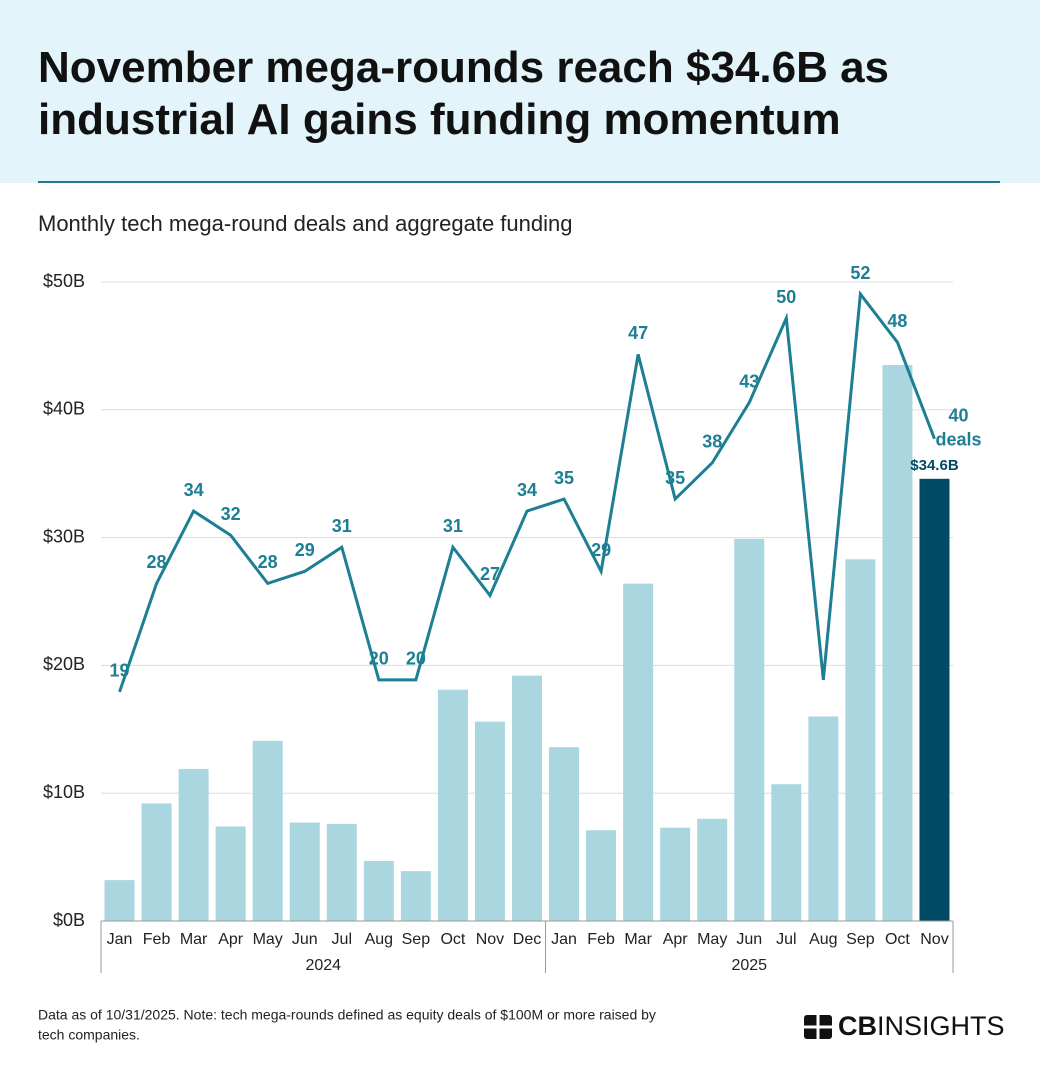 Image resolution: width=1040 pixels, height=1078 pixels. Describe the element at coordinates (638, 333) in the screenshot. I see `deals-label: 47` at that location.